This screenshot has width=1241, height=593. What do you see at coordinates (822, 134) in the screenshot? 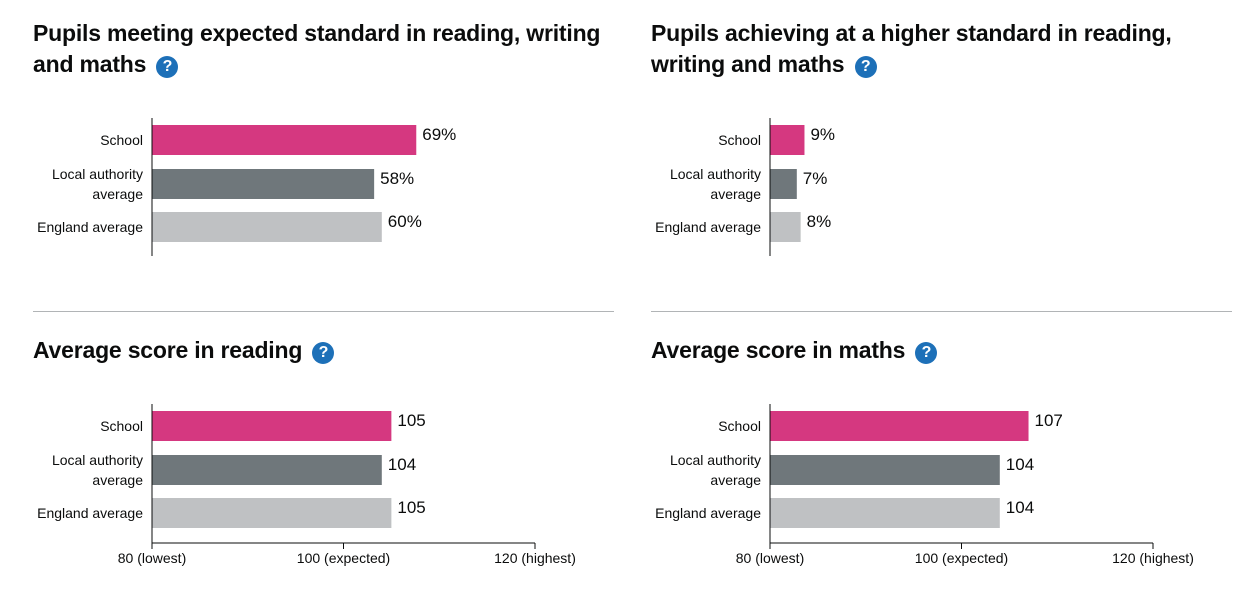
I see `value-label: 9%` at bounding box center [822, 134].